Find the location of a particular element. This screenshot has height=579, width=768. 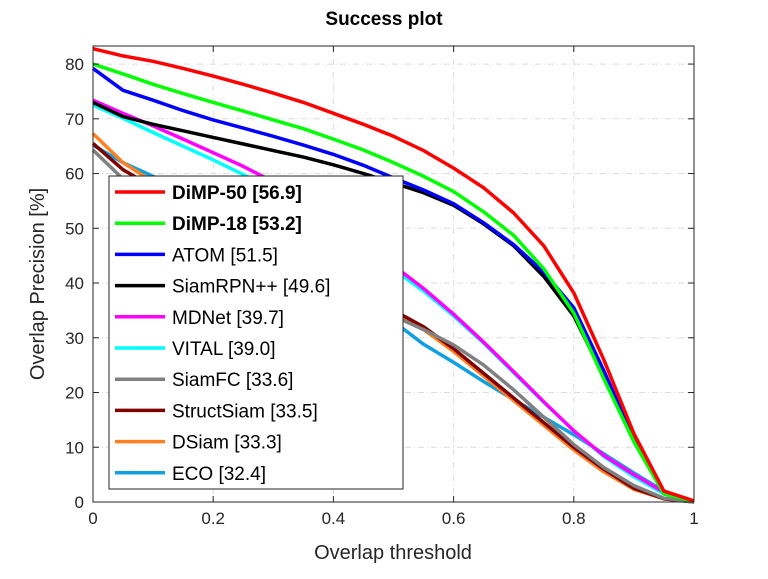

legend-entry: ATOM [51.5] is located at coordinates (225, 255).